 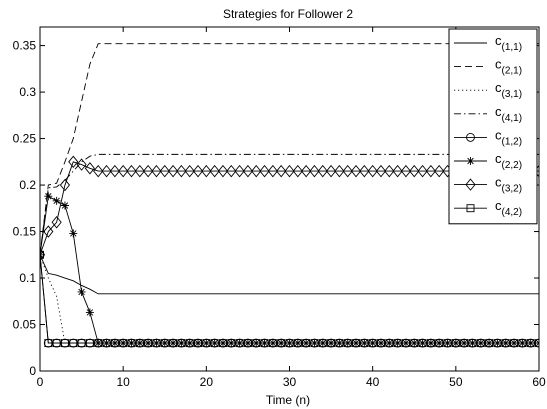 I want to click on y-tick-label: 0.2, so click(x=27, y=185).